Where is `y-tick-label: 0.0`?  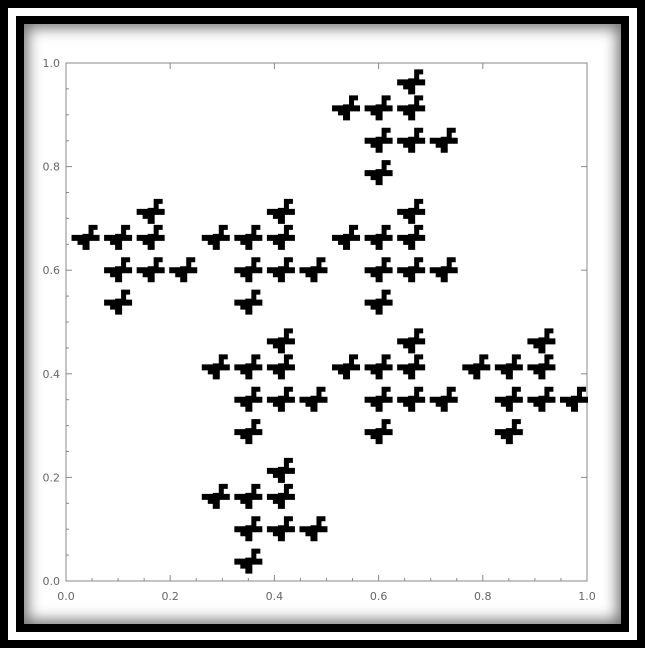
y-tick-label: 0.0 is located at coordinates (52, 581).